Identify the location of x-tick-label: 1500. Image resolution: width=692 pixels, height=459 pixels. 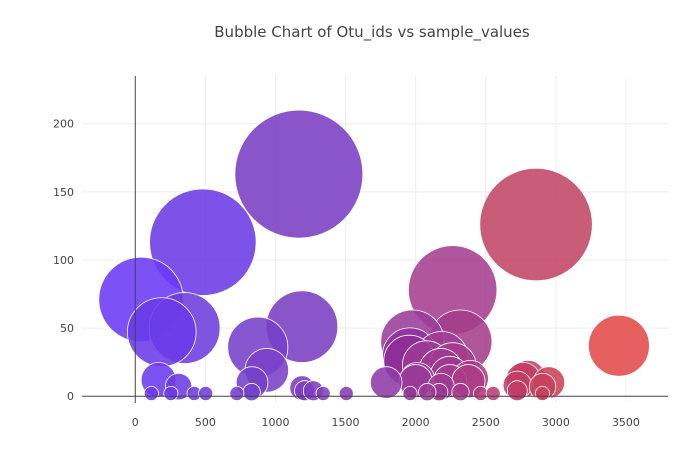
(346, 422).